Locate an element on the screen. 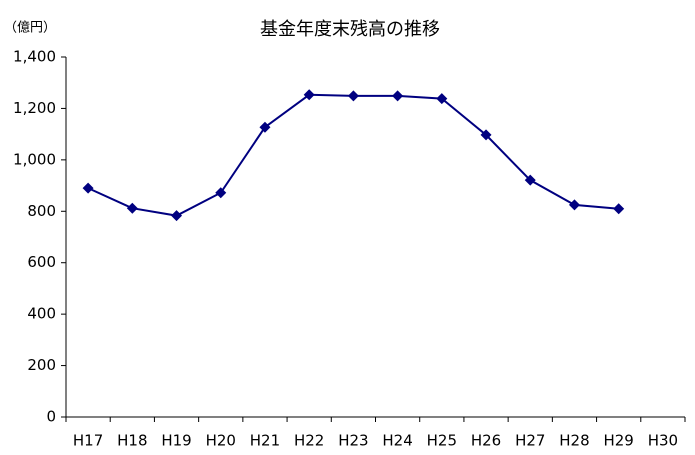  x-tick-label: H26 is located at coordinates (486, 441).